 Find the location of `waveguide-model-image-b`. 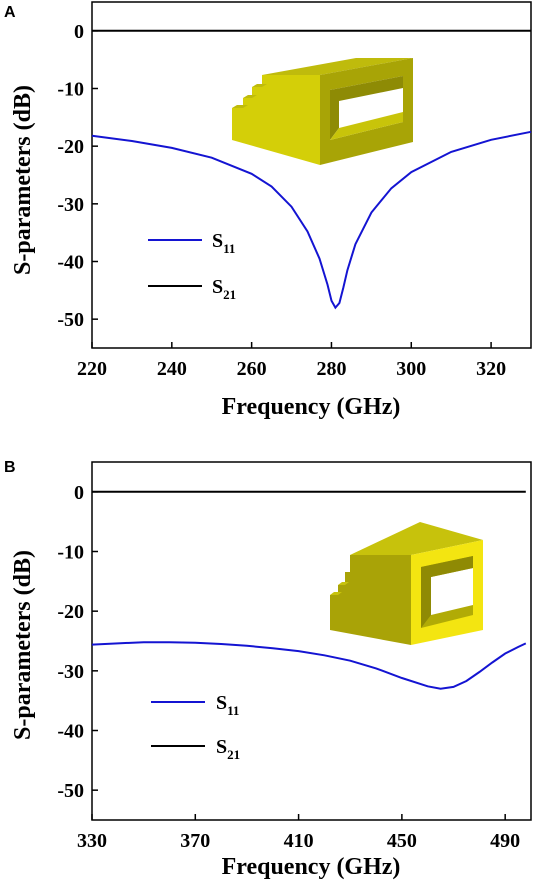

waveguide-model-image-b is located at coordinates (406, 583).